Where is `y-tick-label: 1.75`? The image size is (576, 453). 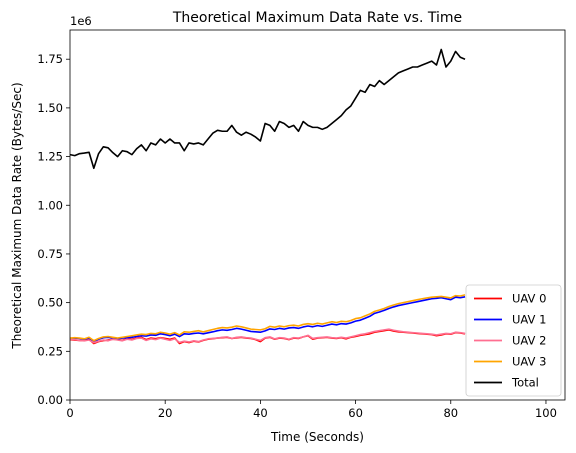 y-tick-label: 1.75 is located at coordinates (50, 59).